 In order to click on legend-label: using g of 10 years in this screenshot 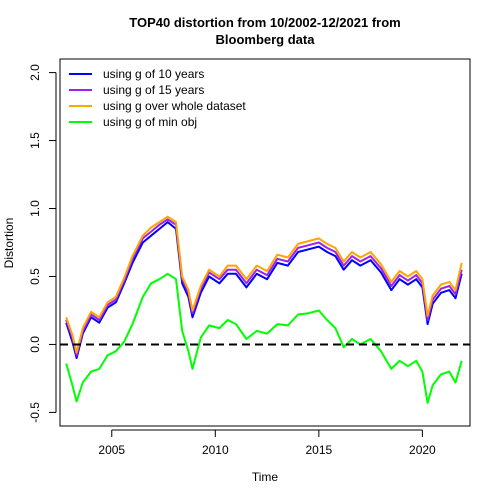, I will do `click(153, 74)`.